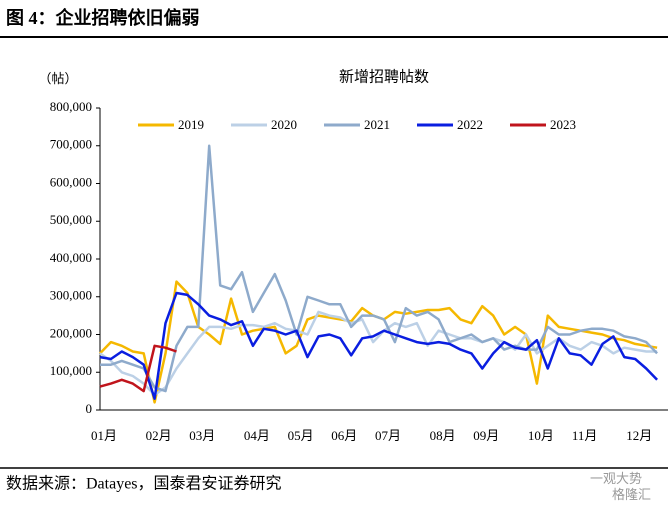  I want to click on y-tick-label: 500,000, so click(71, 219).